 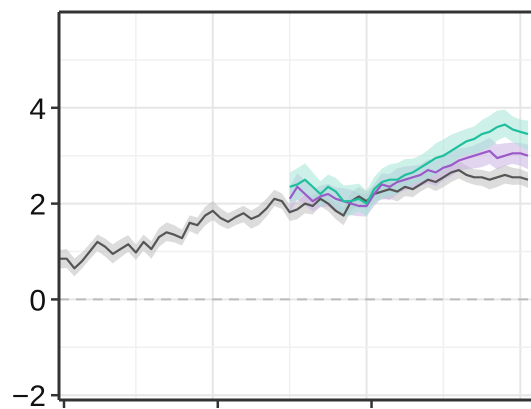 I want to click on y-axis-ticks: −2 0 2 4, so click(x=35, y=251).